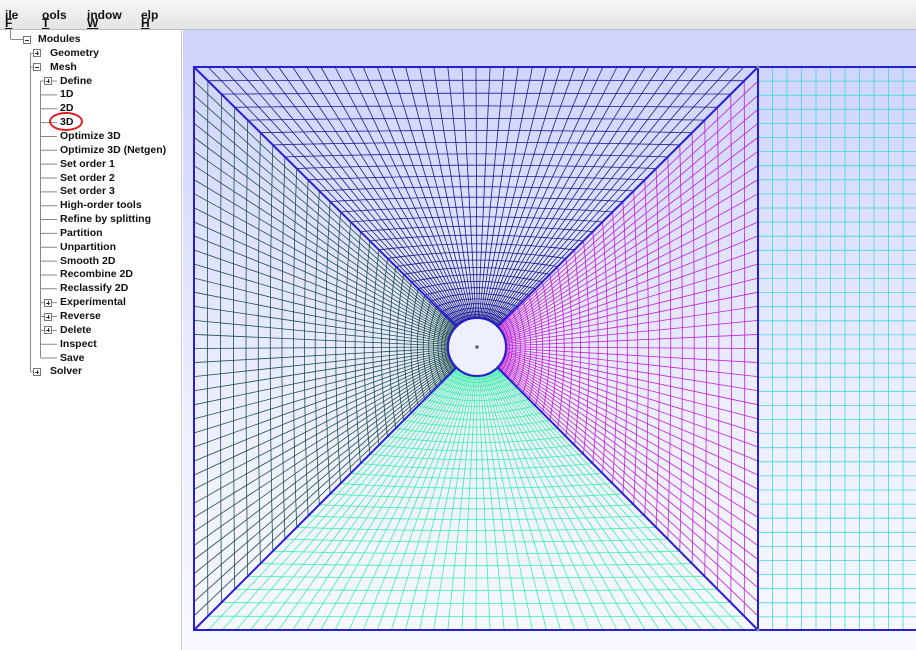  I want to click on tree-node-3d: 3D, so click(67, 122).